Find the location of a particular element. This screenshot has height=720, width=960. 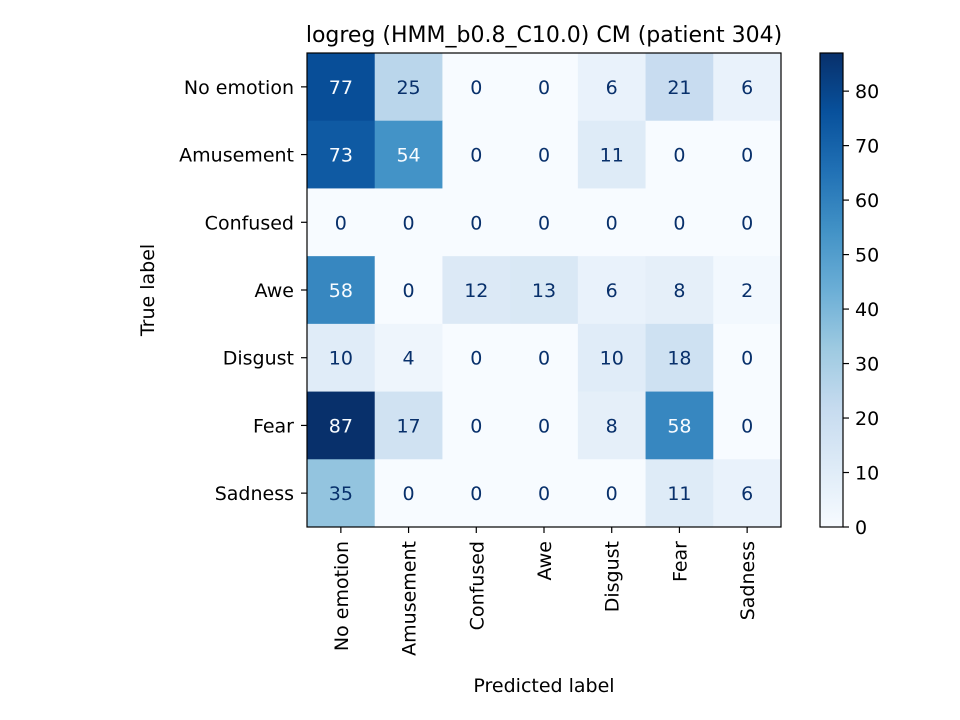

heatmap-cell-value: 4 is located at coordinates (409, 359).